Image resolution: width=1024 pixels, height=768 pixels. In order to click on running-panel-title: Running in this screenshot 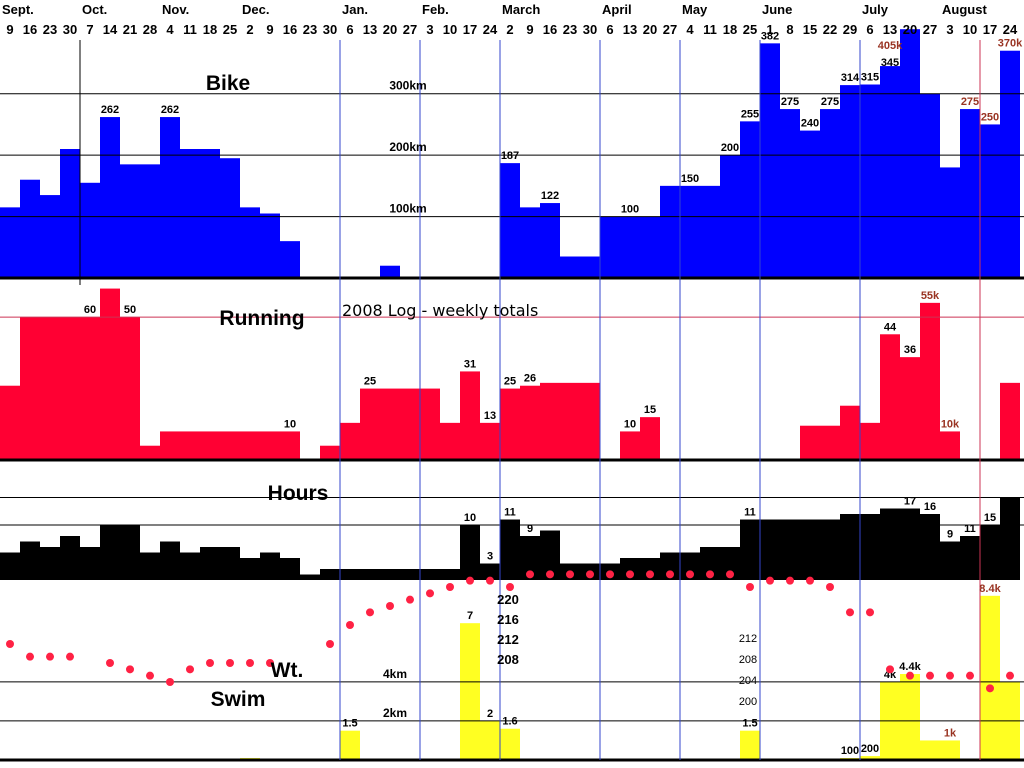, I will do `click(261, 318)`.